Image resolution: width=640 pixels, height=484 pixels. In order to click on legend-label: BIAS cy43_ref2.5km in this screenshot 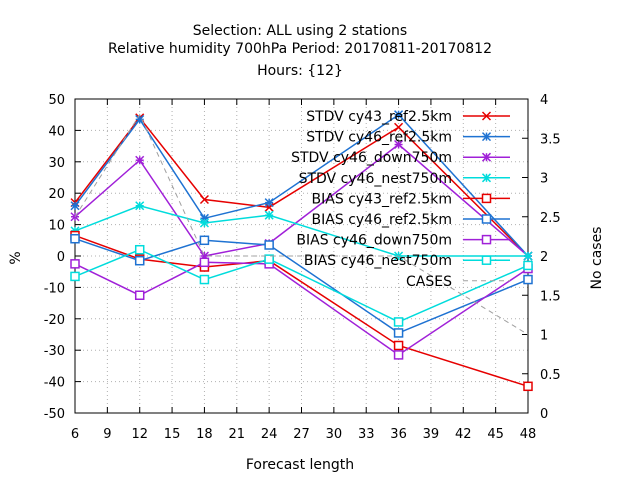, I will do `click(382, 199)`.